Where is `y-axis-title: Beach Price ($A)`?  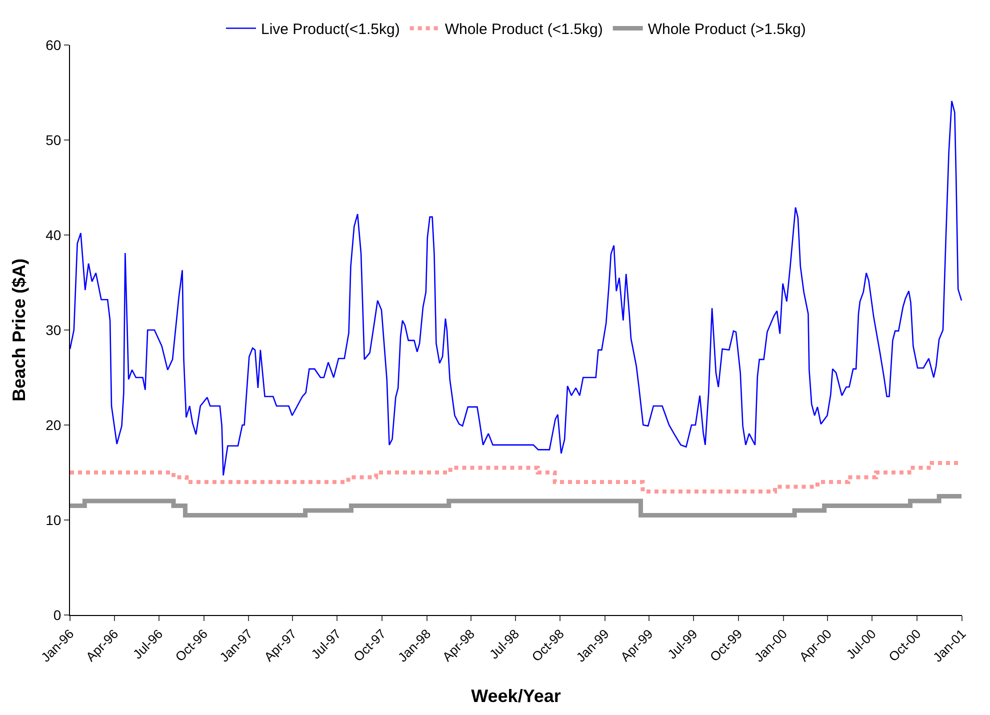 y-axis-title: Beach Price ($A) is located at coordinates (18, 330).